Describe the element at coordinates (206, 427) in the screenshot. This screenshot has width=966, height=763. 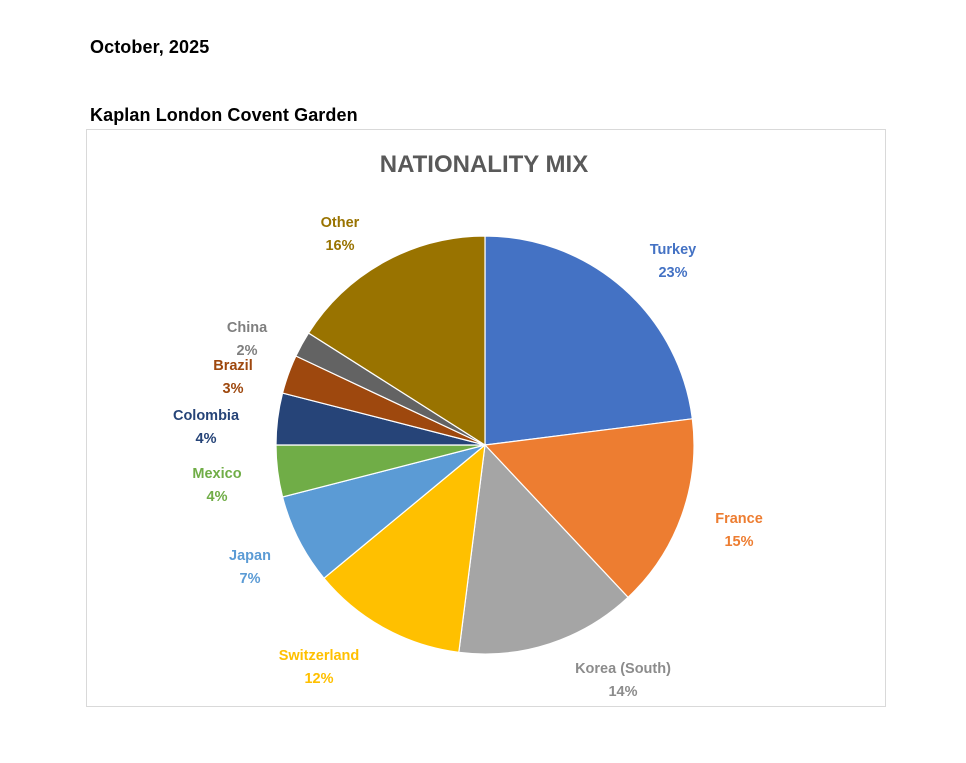
I see `pie-label-colombia: Colombia 4%` at that location.